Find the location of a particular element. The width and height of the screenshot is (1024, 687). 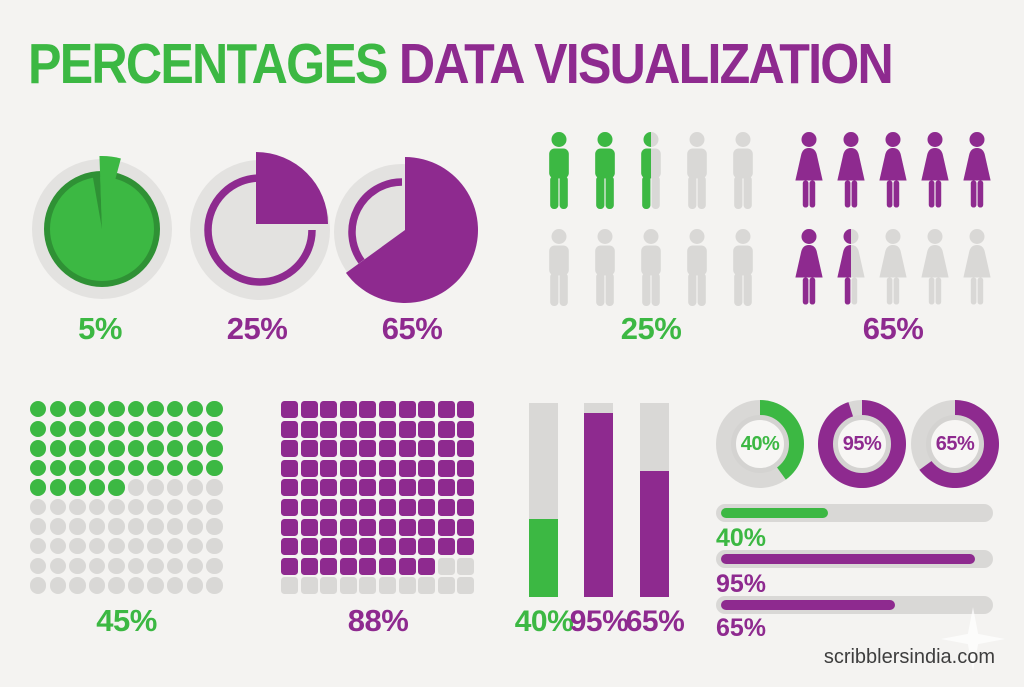

pie-65-svg is located at coordinates (406, 230).